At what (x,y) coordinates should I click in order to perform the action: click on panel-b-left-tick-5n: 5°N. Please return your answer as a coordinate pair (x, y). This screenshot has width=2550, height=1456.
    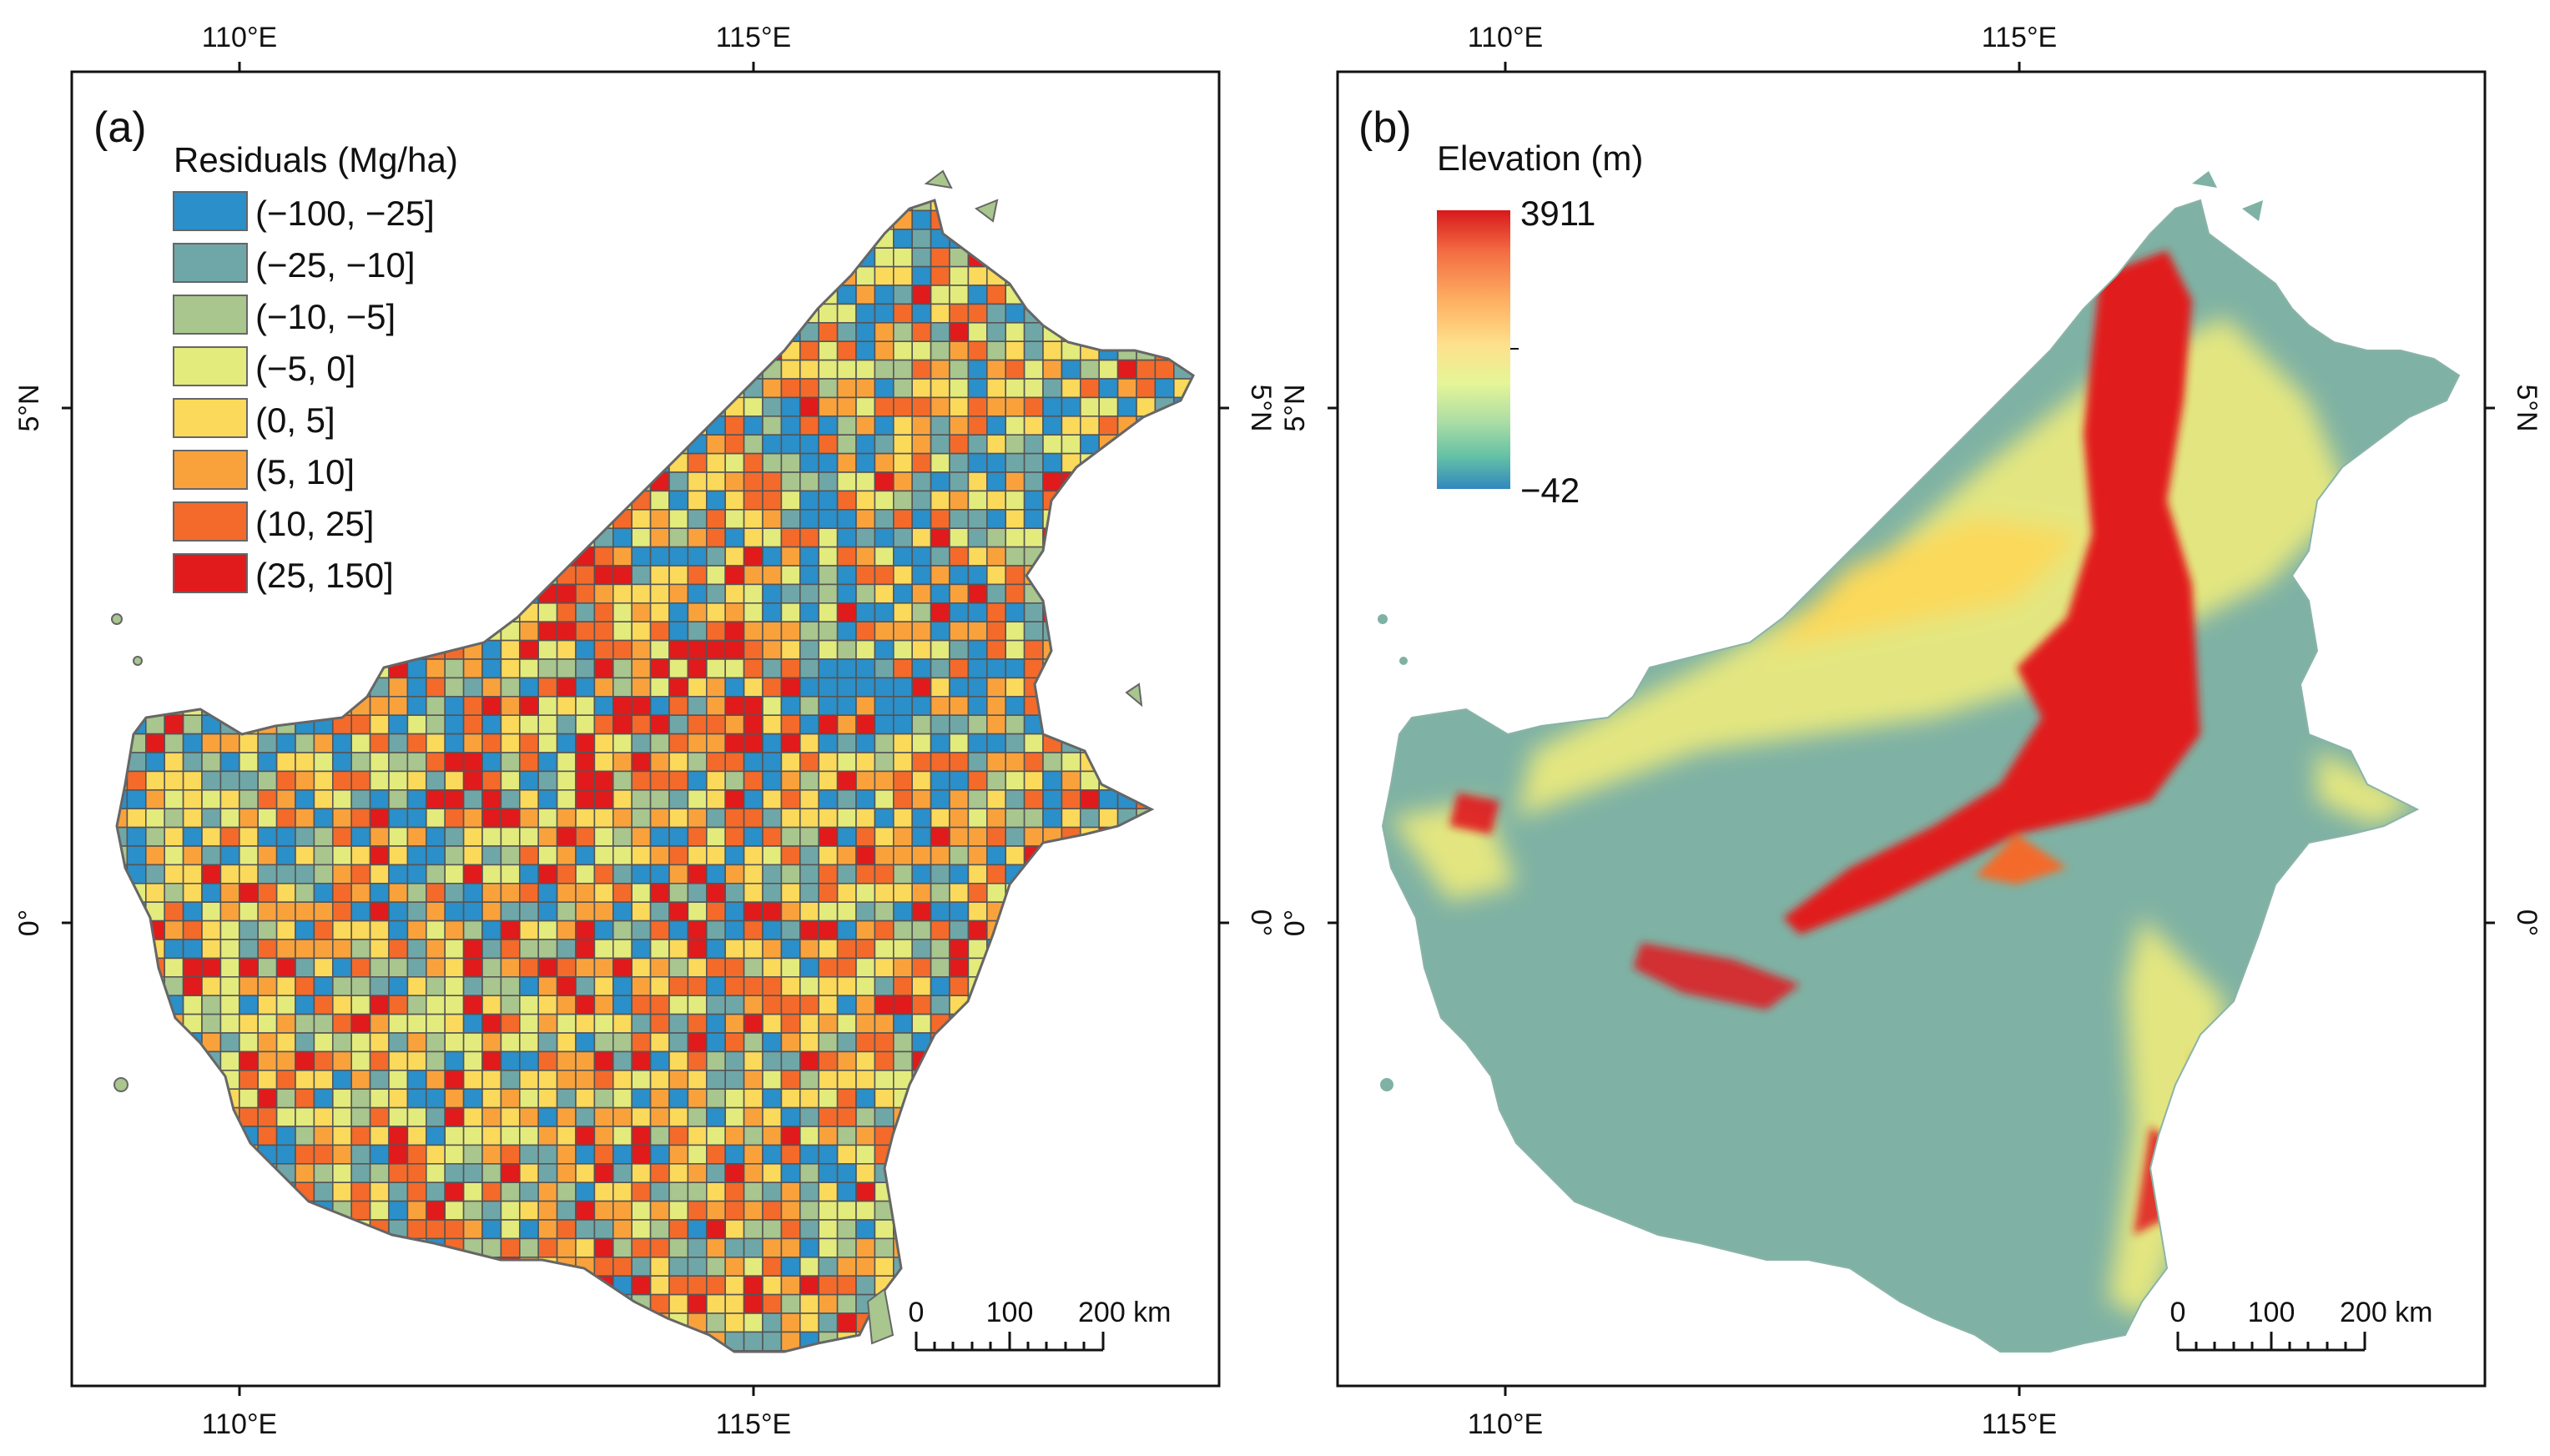
    Looking at the image, I should click on (1295, 407).